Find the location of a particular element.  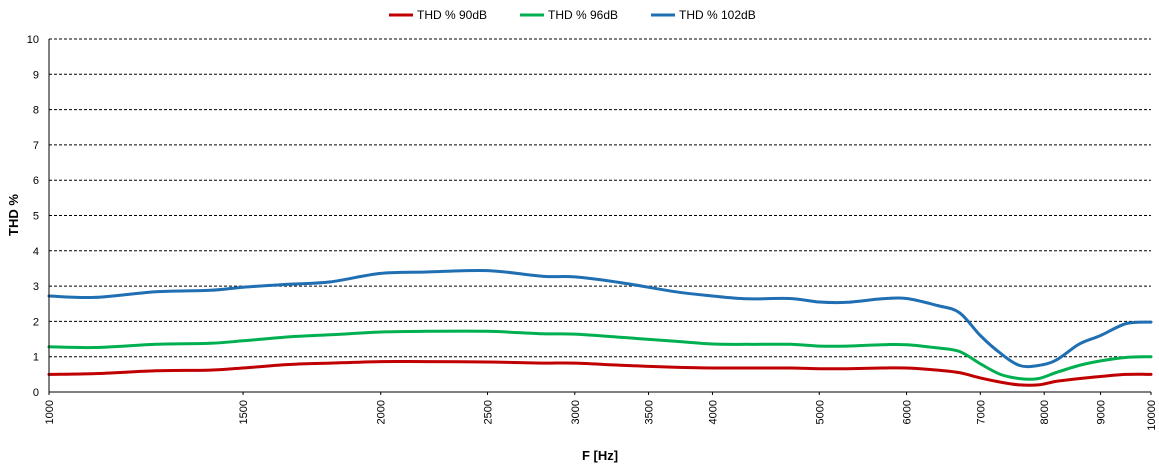

legend-label-1: THD % 90dB is located at coordinates (452, 15).